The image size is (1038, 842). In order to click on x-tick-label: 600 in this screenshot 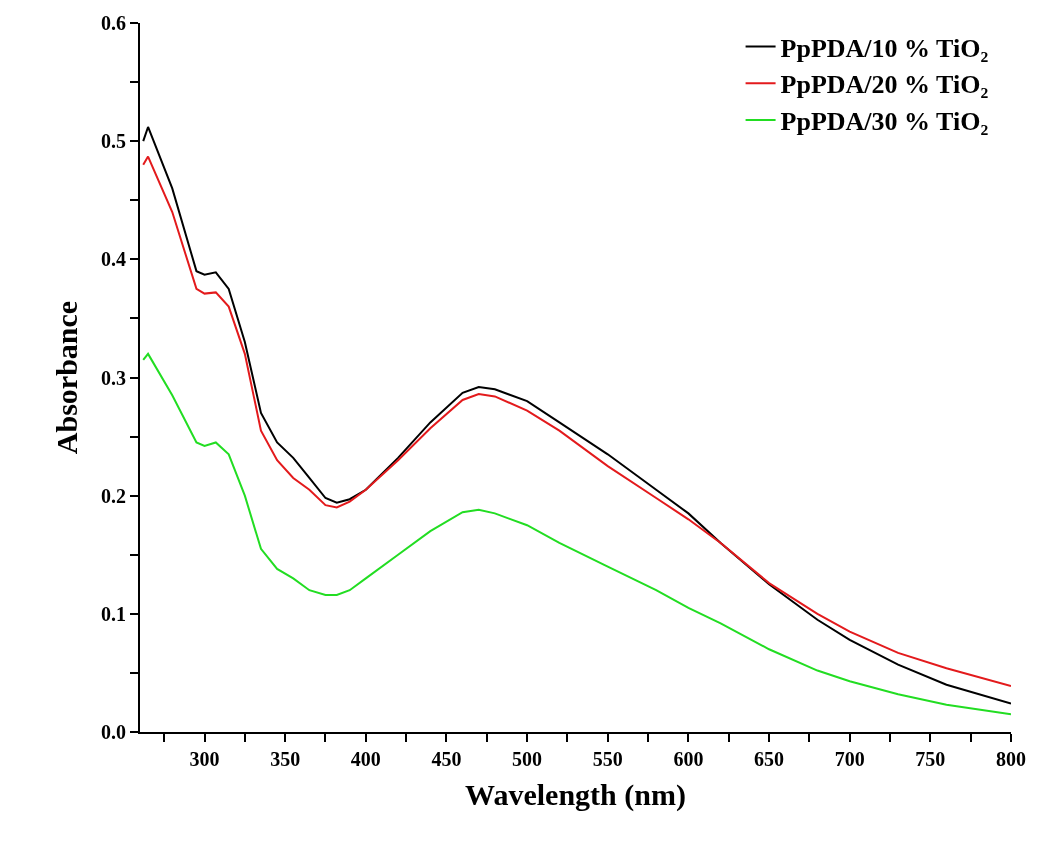, I will do `click(688, 759)`.